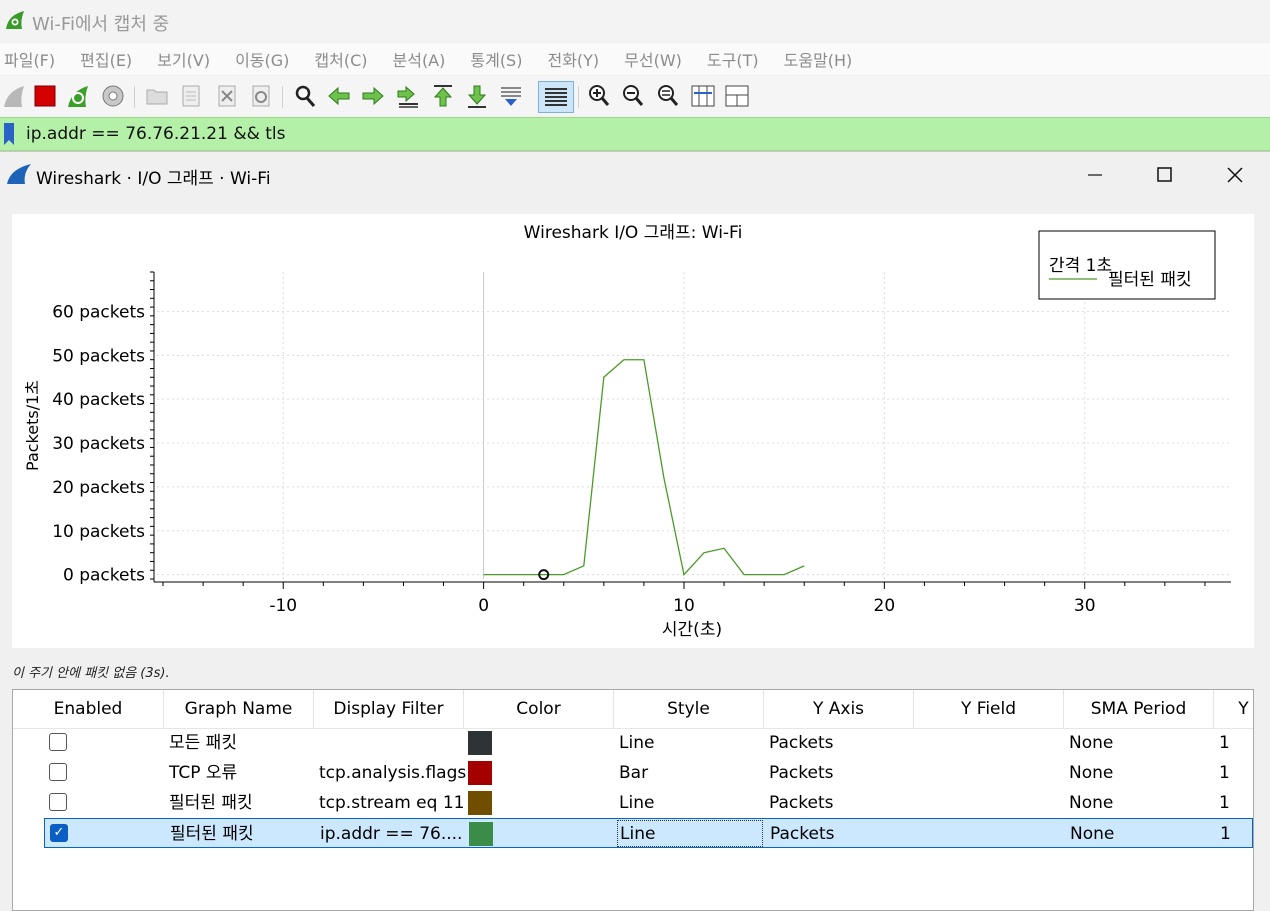 The height and width of the screenshot is (911, 1270). I want to click on zoom-in-icon, so click(599, 96).